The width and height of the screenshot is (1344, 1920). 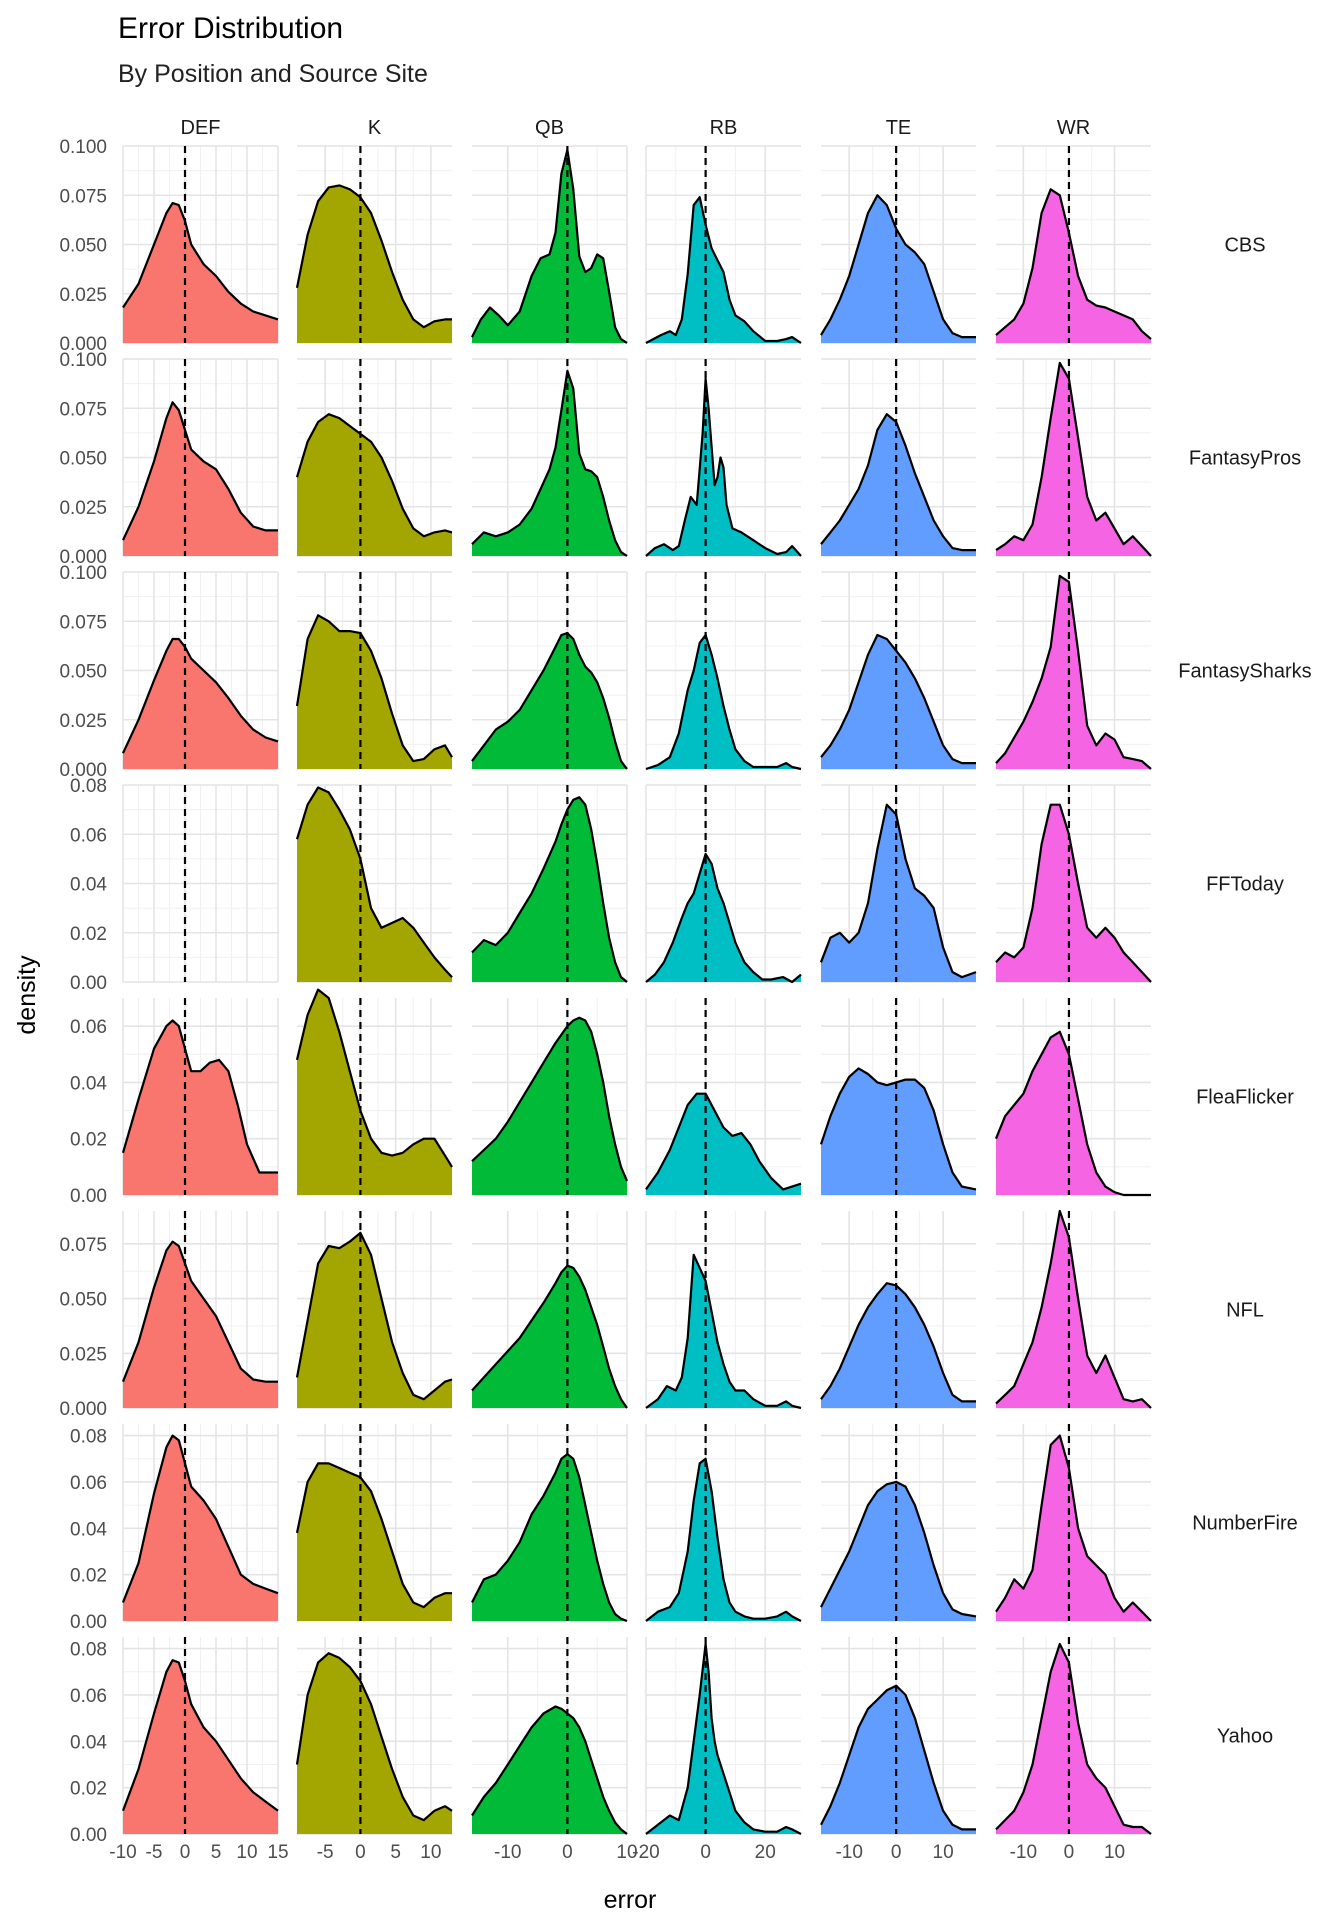 I want to click on panel-fleaflicker-wr, so click(x=1072, y=1097).